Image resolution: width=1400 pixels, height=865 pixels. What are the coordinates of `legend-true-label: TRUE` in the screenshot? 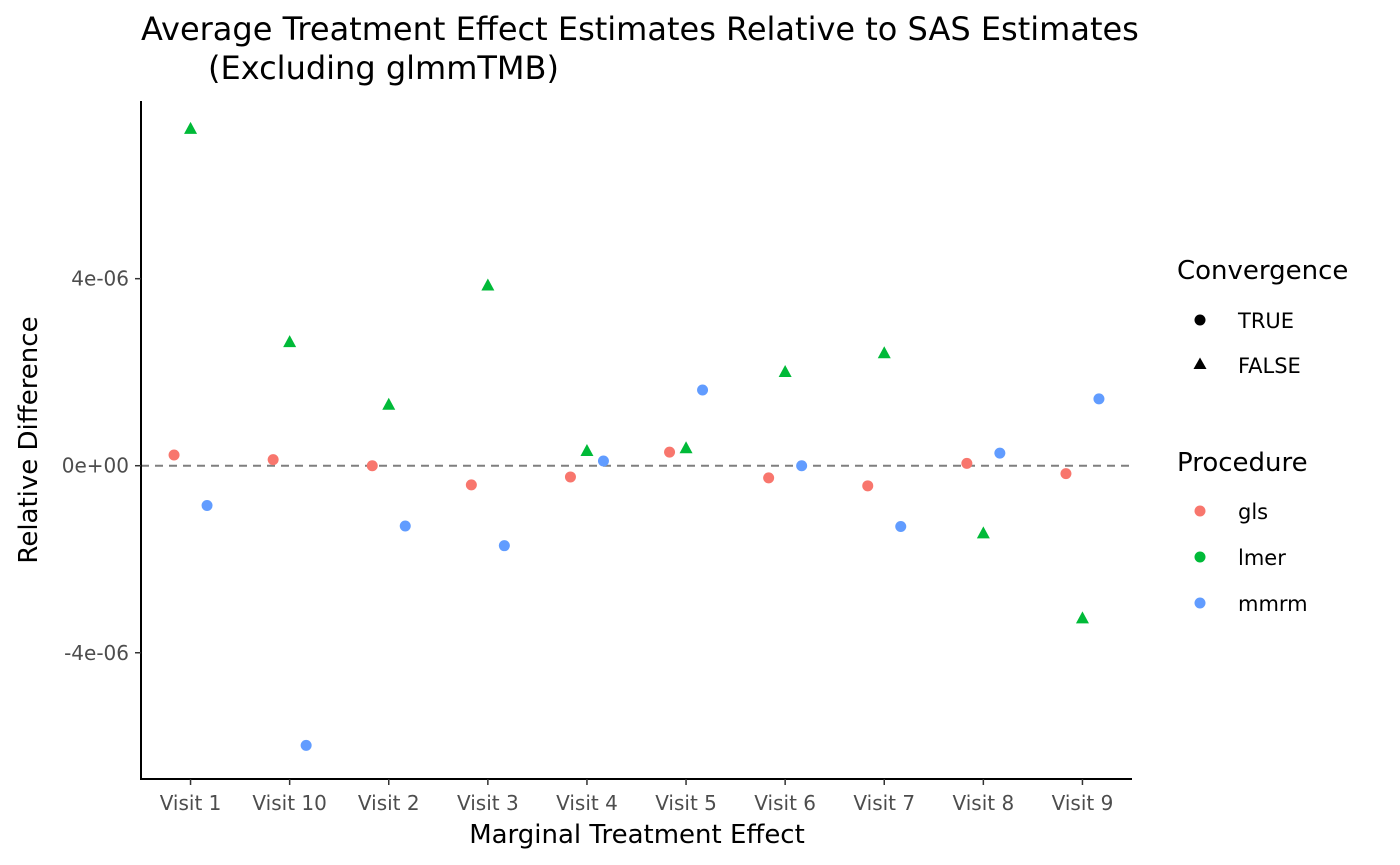 It's located at (1265, 321).